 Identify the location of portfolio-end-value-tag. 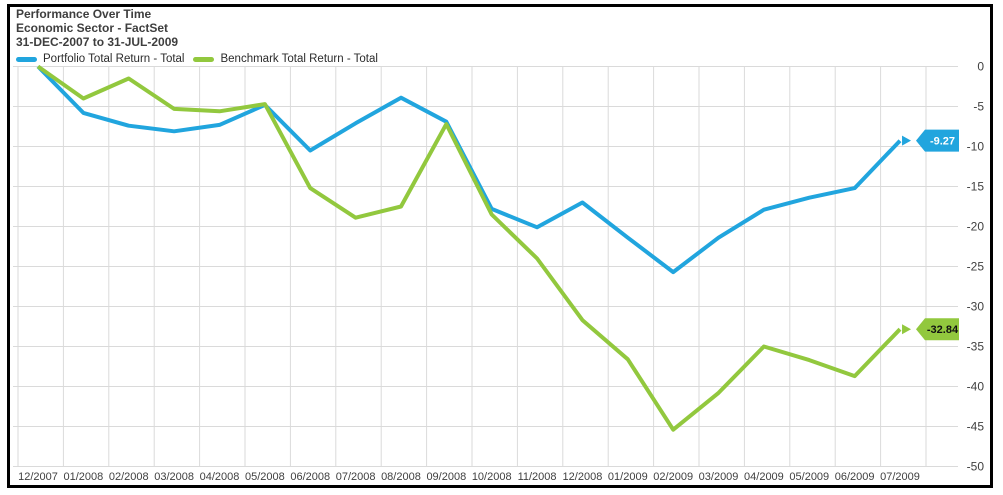
(937, 140).